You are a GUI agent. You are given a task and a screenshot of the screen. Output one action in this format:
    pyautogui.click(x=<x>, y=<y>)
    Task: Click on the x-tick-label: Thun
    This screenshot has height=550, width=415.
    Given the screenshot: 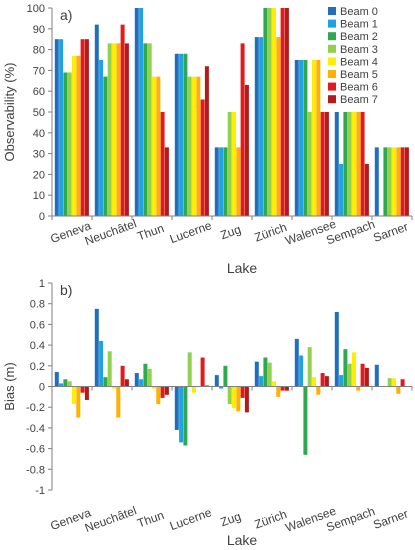 What is the action you would take?
    pyautogui.click(x=150, y=519)
    